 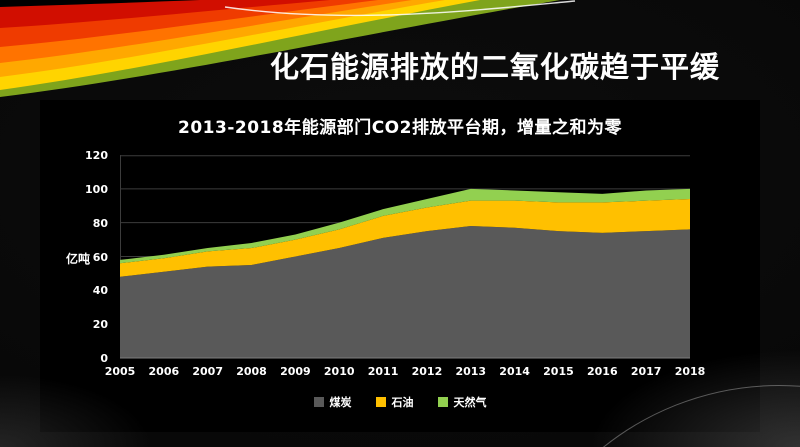 What do you see at coordinates (602, 371) in the screenshot?
I see `x-tick-label: 2016` at bounding box center [602, 371].